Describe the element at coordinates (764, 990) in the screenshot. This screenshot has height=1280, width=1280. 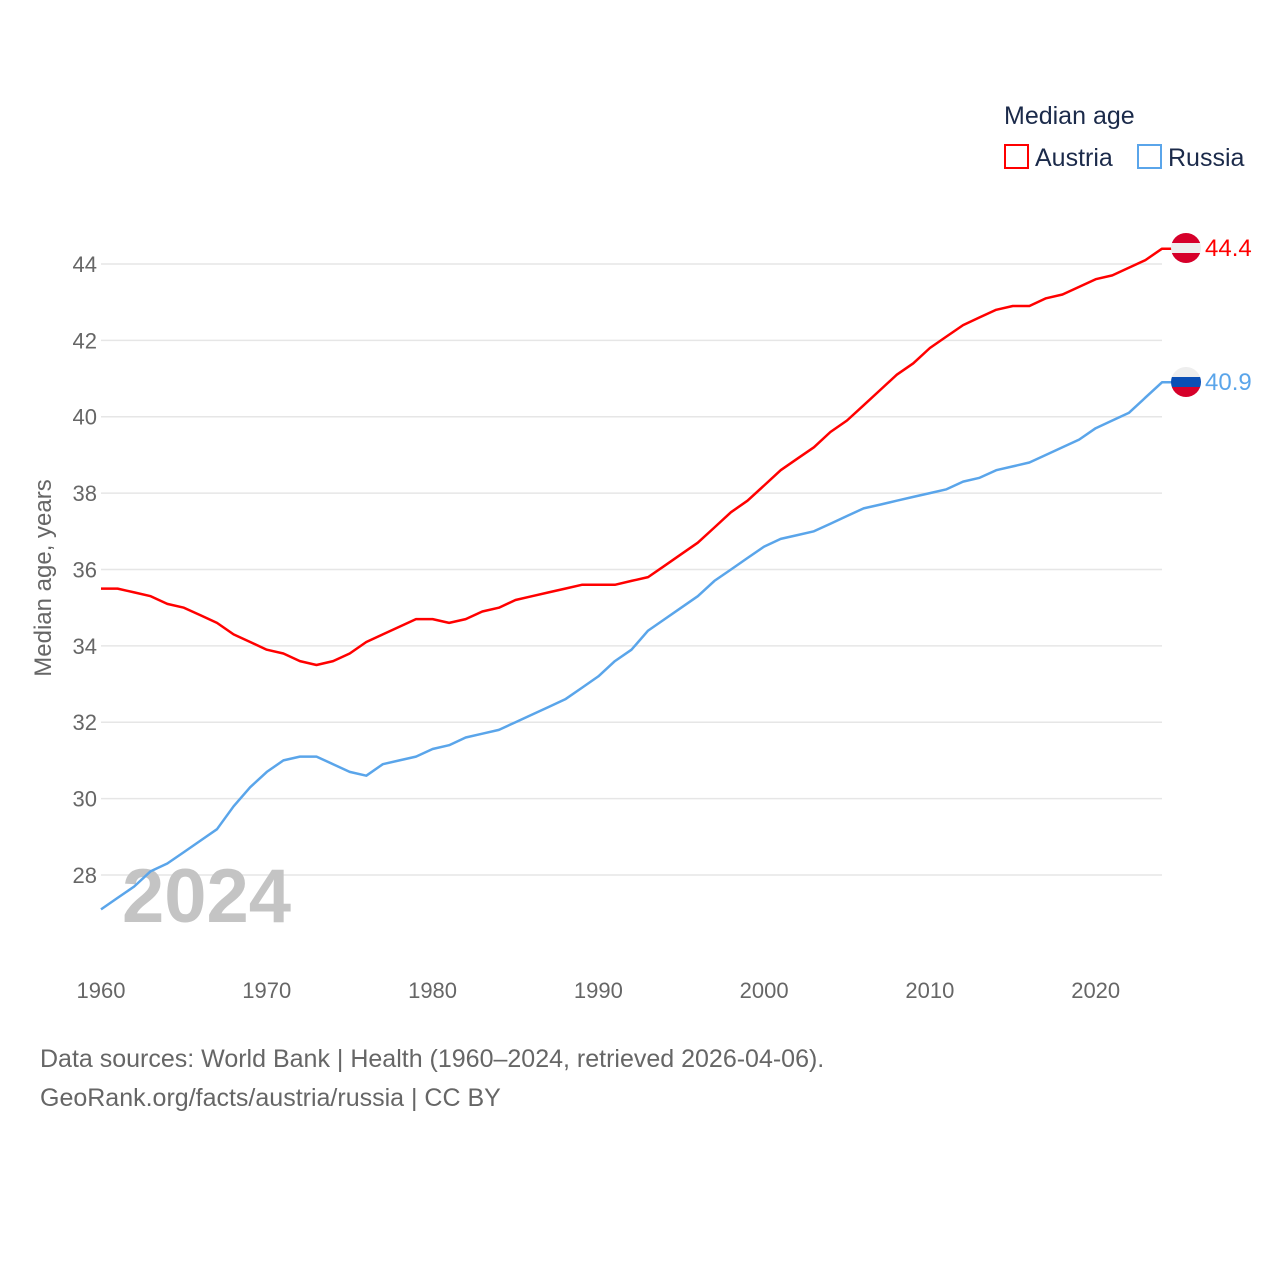
I see `x-tick-label: 2000` at that location.